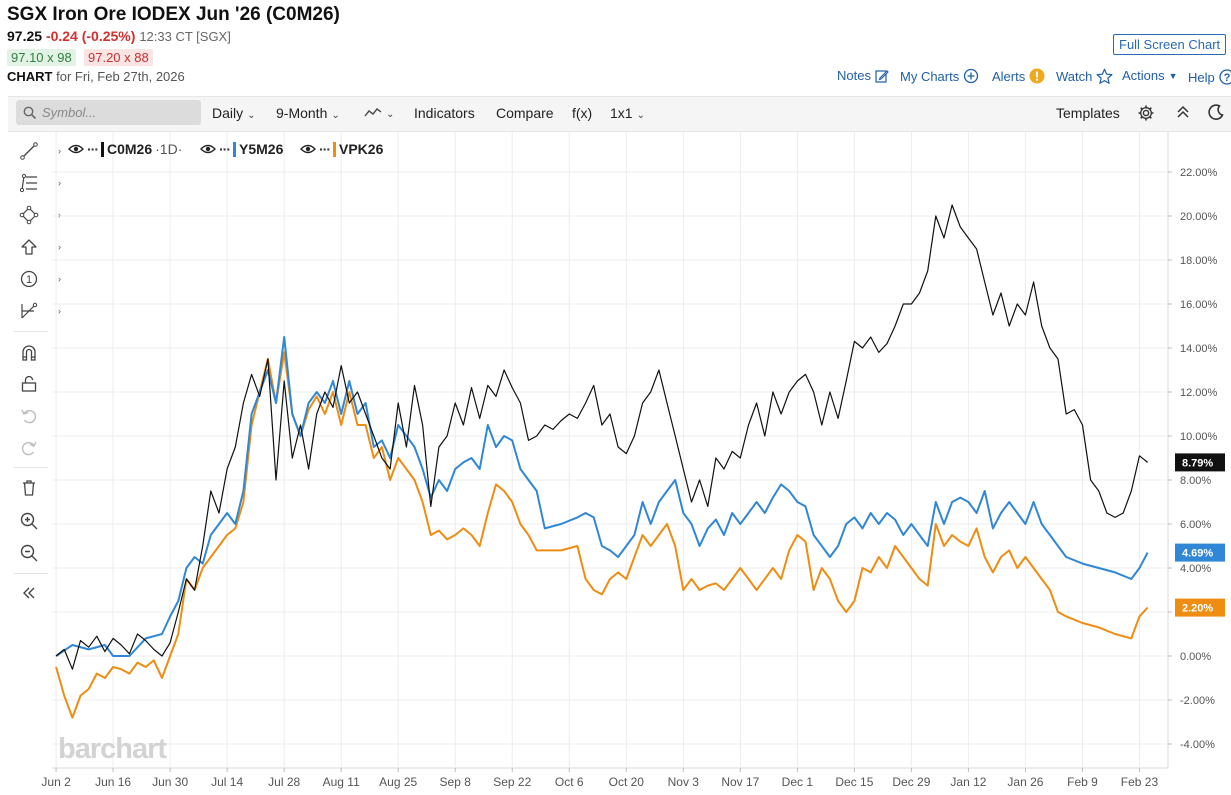  I want to click on legend-s2-symbol: Y5M26, so click(261, 149).